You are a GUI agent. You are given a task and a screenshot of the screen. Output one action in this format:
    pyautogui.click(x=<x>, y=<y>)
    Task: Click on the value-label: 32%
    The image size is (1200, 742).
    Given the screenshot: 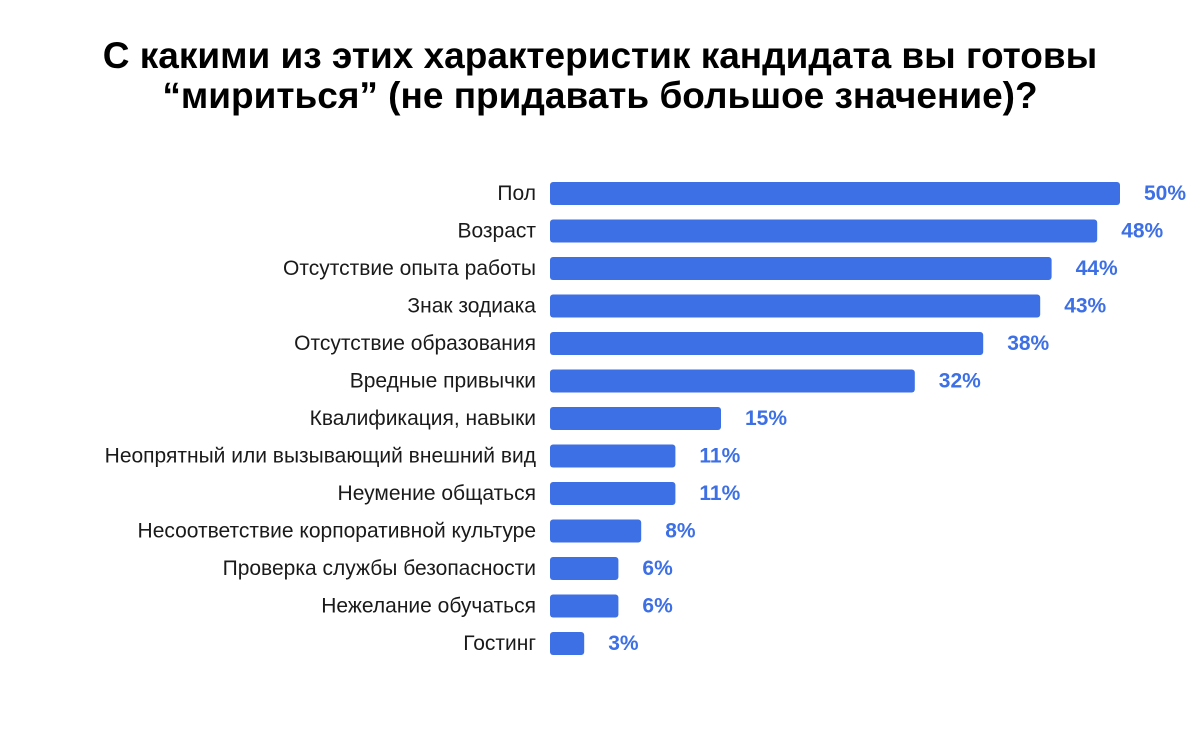 What is the action you would take?
    pyautogui.click(x=960, y=381)
    